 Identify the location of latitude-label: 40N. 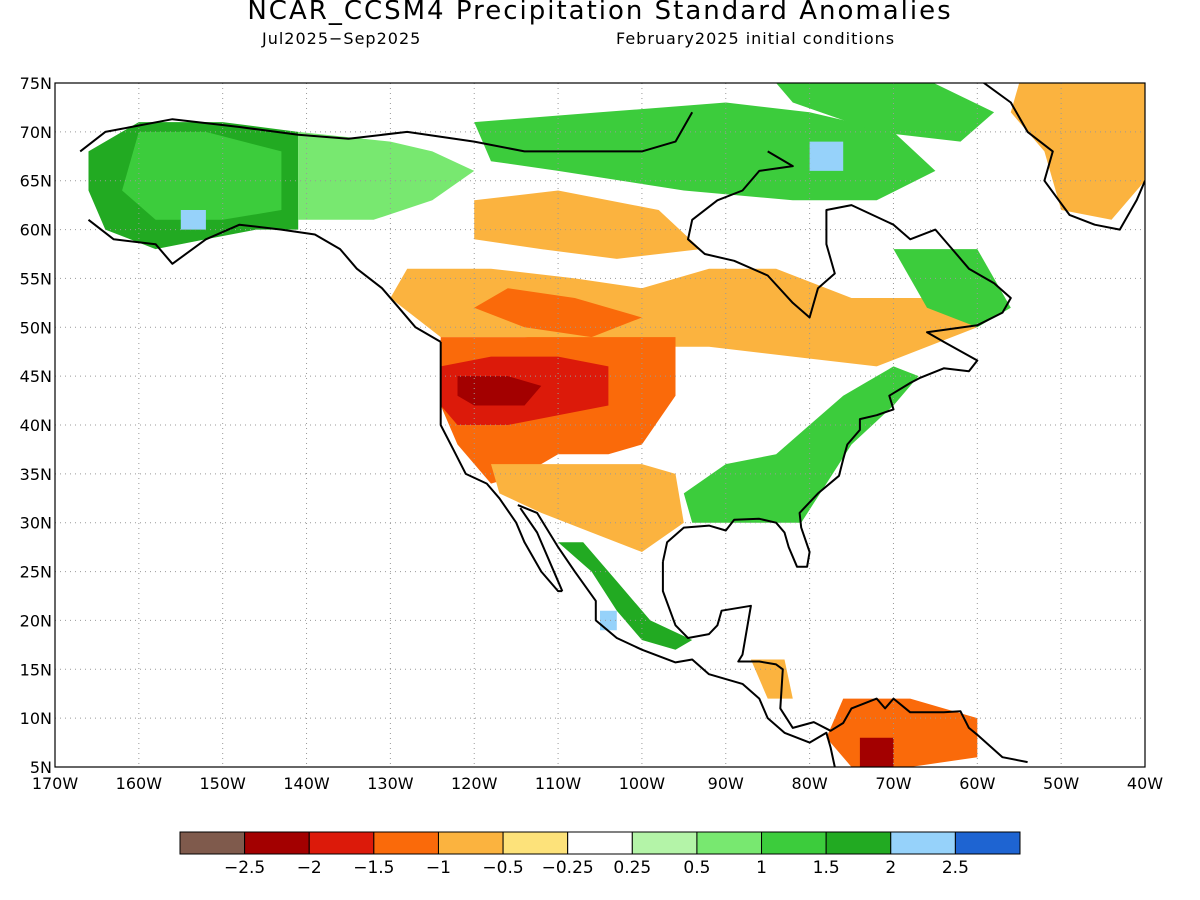
(36, 425).